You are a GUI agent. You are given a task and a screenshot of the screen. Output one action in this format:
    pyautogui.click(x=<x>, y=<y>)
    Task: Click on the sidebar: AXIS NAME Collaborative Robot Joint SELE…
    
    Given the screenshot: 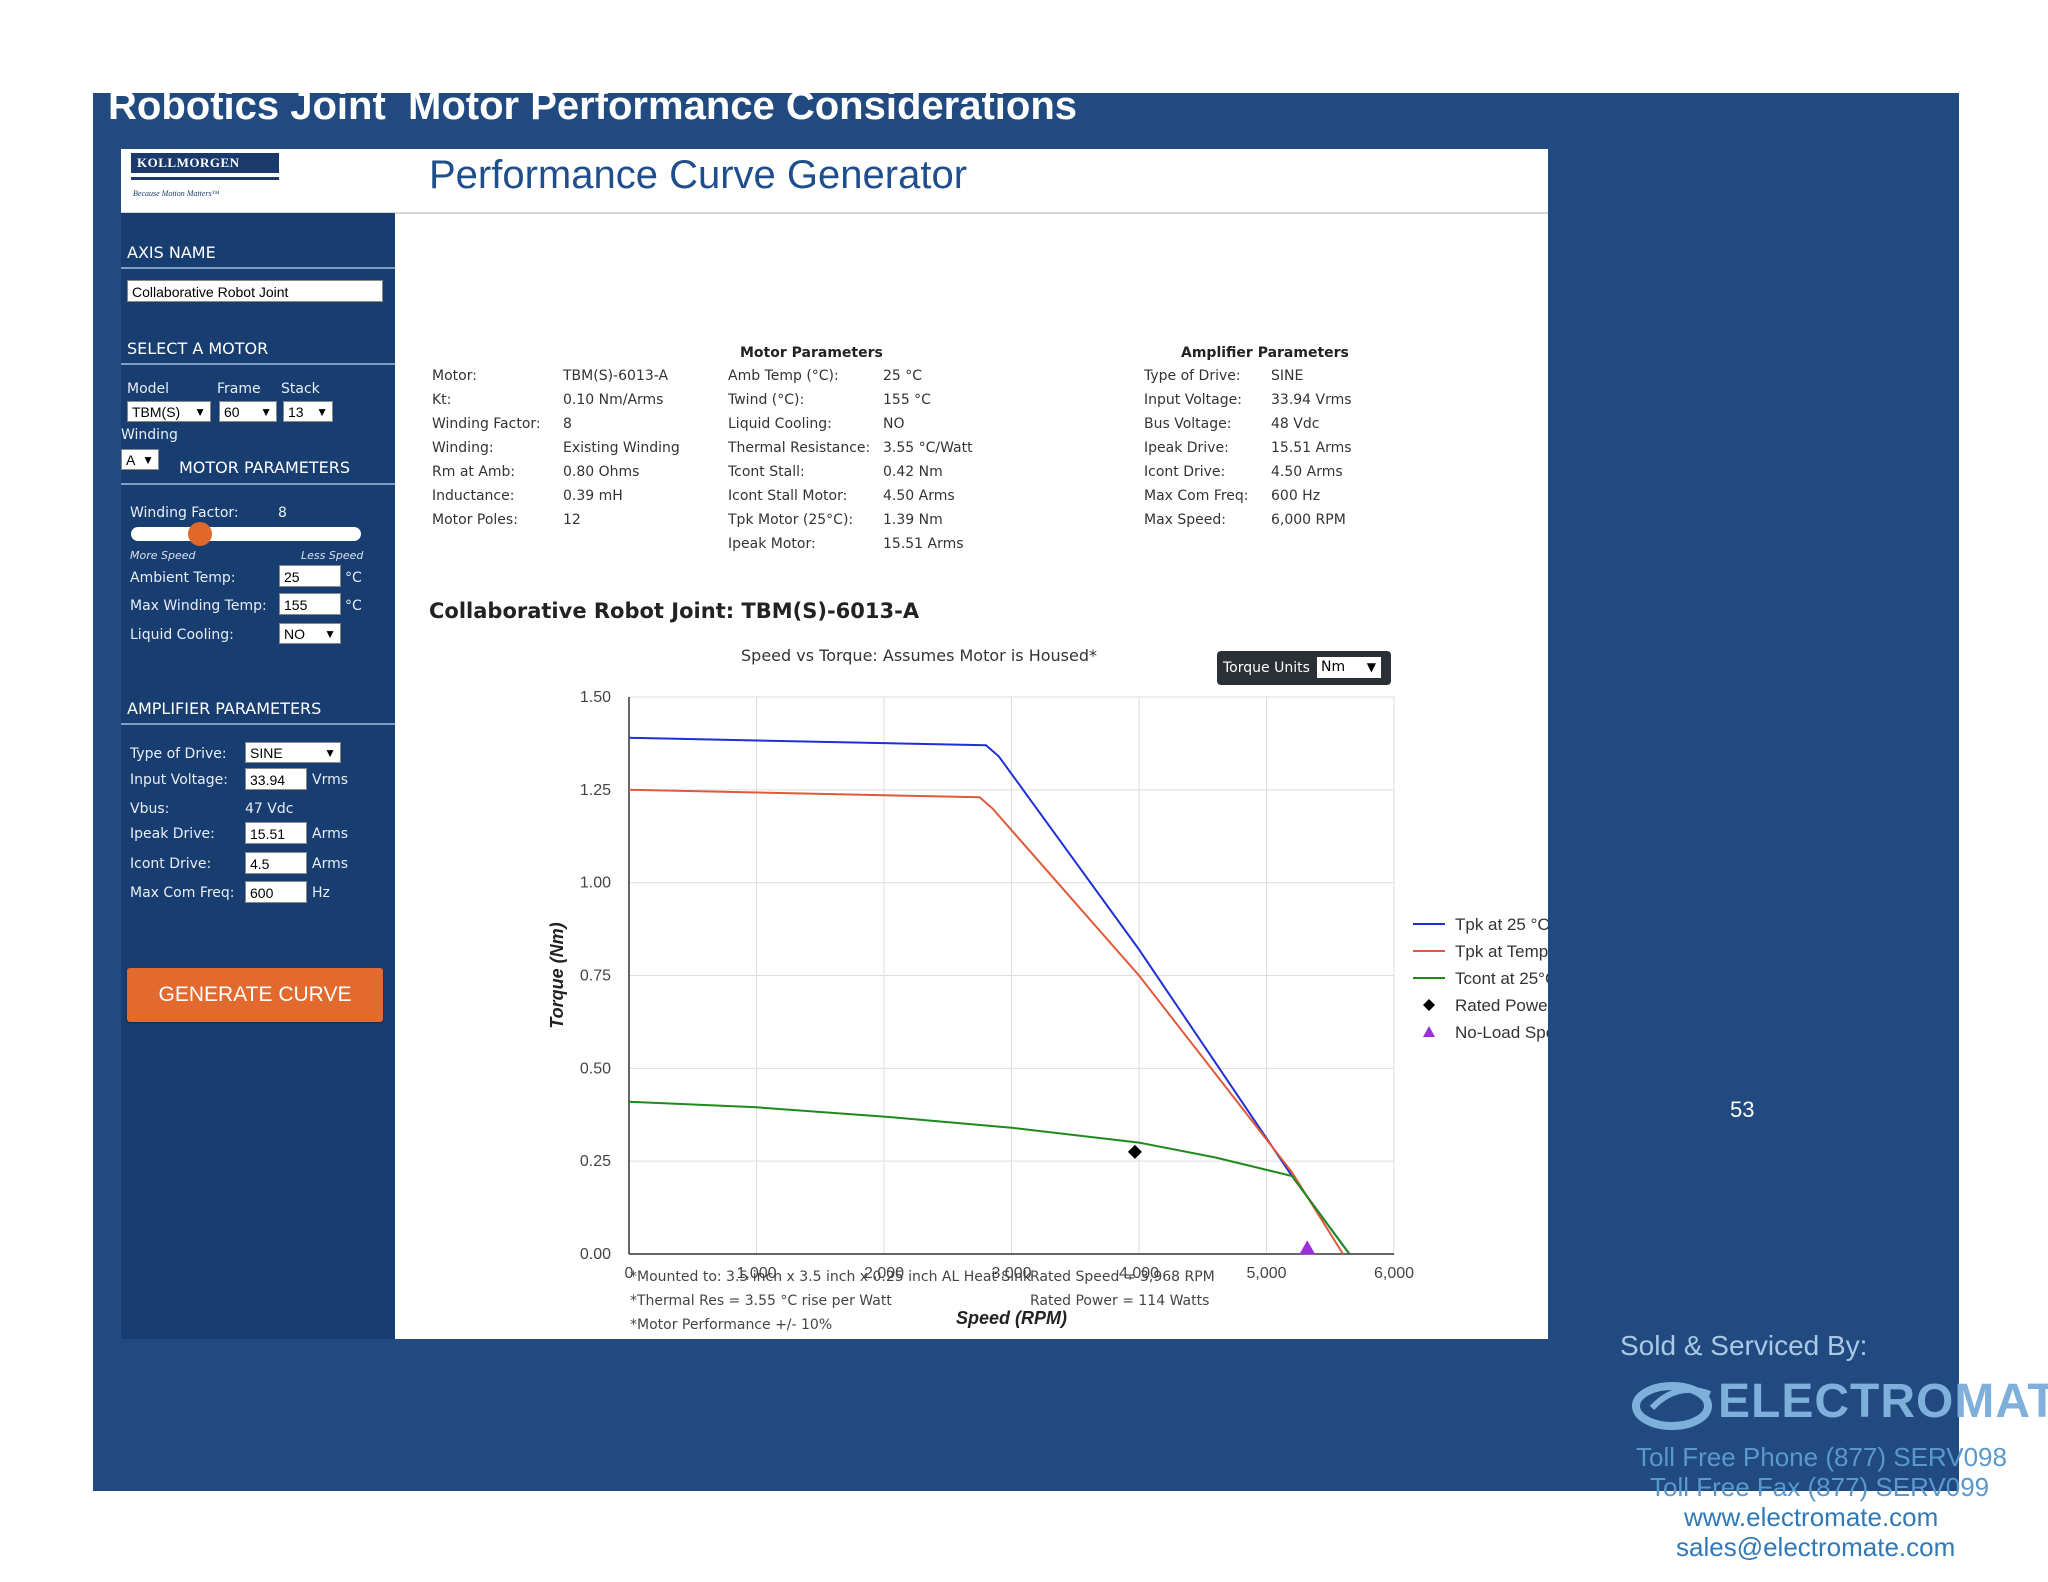 What is the action you would take?
    pyautogui.click(x=258, y=776)
    